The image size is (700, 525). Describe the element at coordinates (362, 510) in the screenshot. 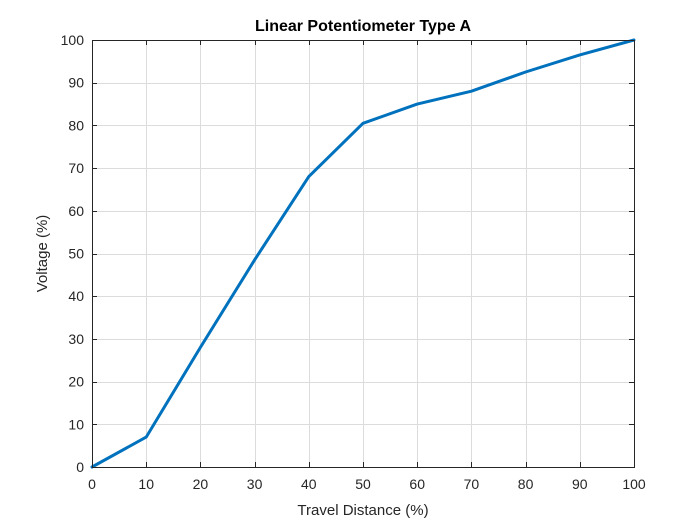

I see `x-axis-label: Travel Distance (%)` at that location.